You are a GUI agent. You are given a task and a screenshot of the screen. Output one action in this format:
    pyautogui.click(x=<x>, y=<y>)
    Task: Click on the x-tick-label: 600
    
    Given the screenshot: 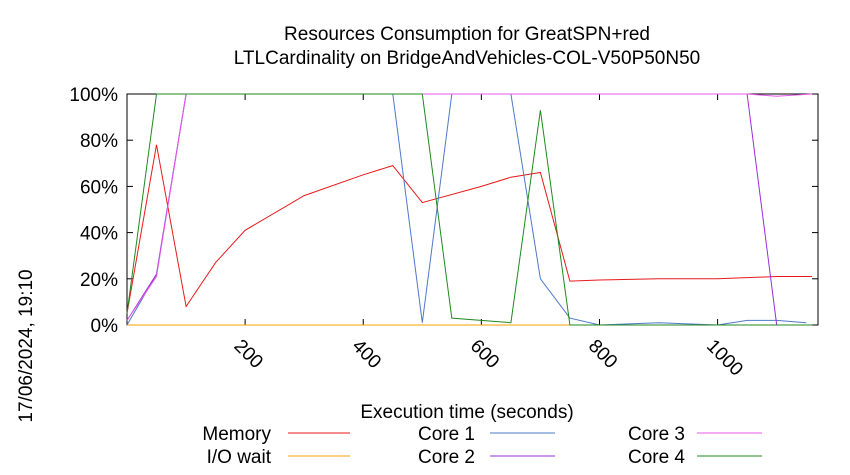 What is the action you would take?
    pyautogui.click(x=484, y=354)
    